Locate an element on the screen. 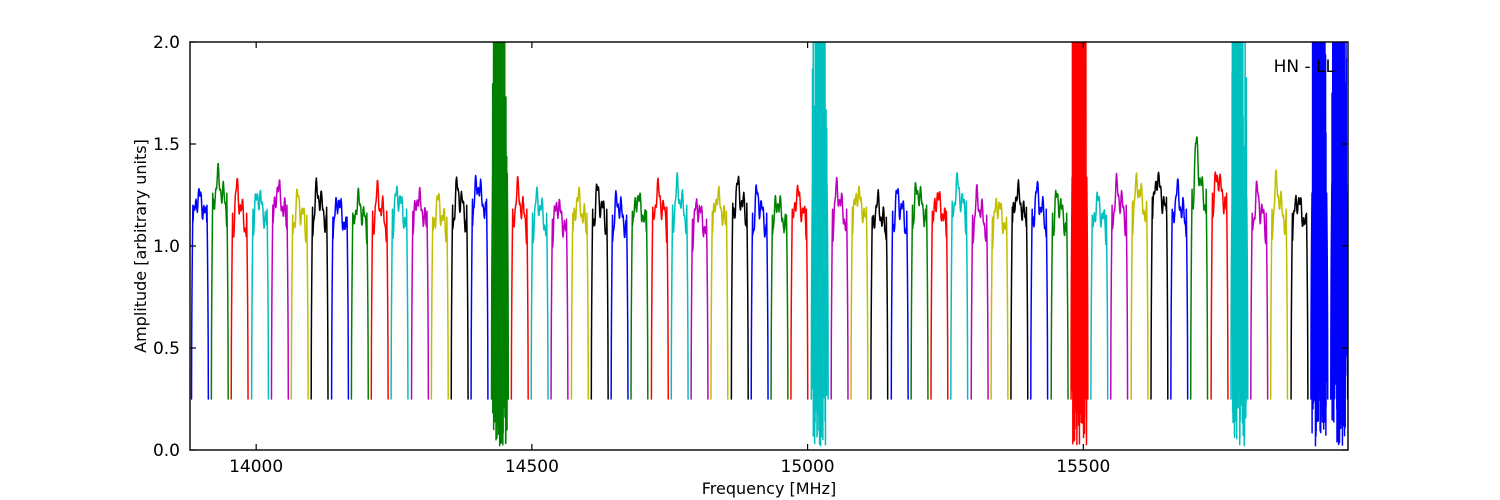 This screenshot has height=500, width=1500. y-tick-label: 2.0 is located at coordinates (166, 43).